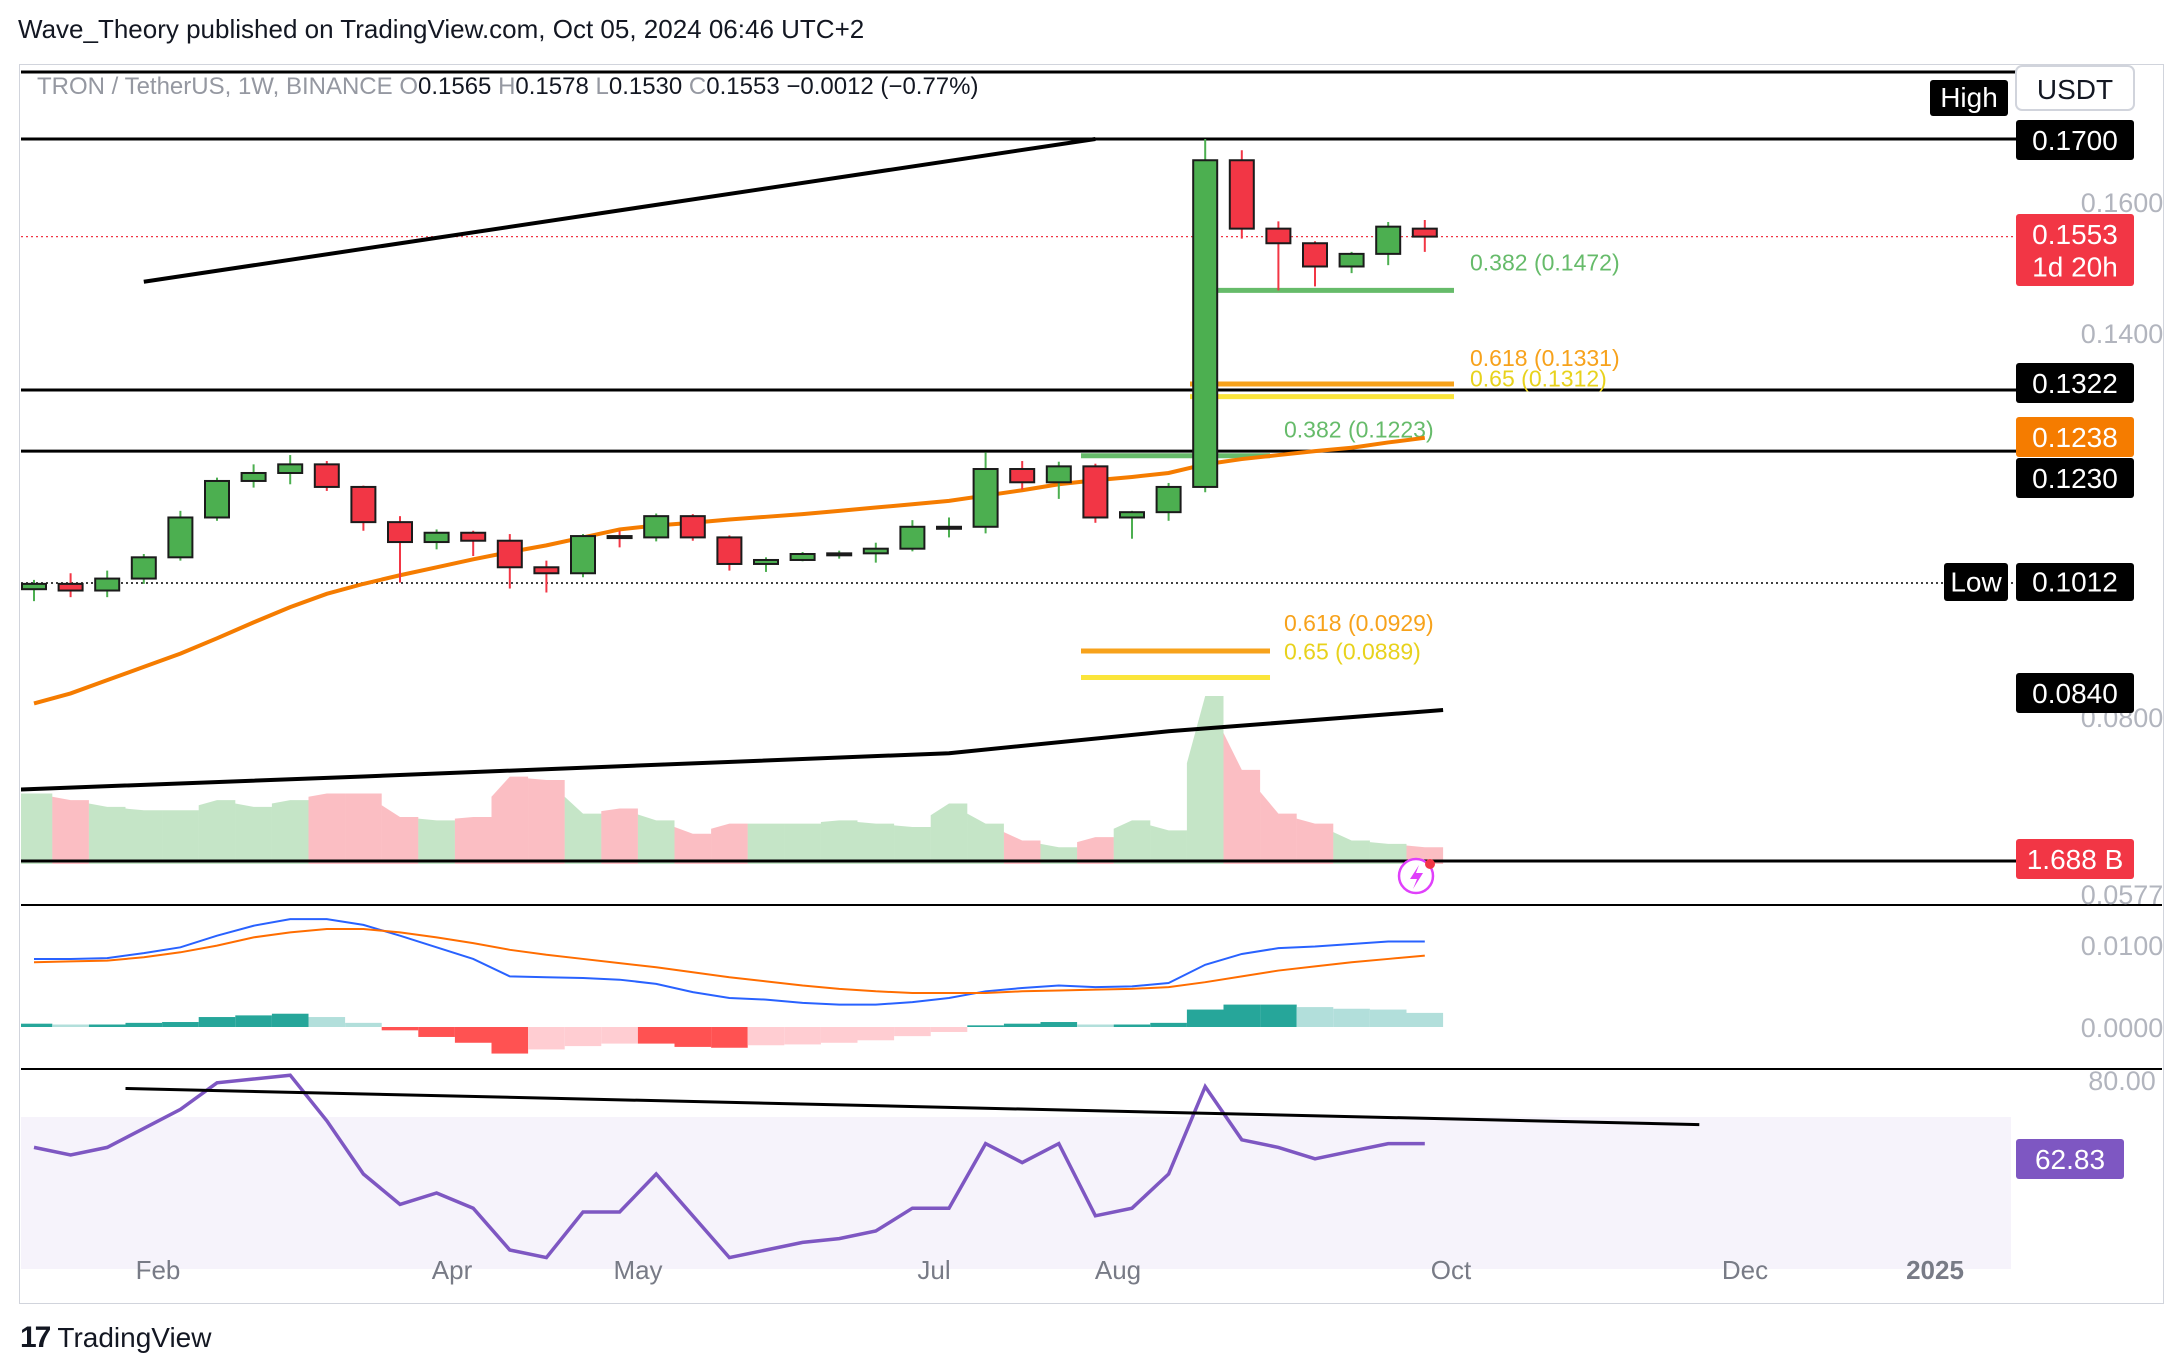 The image size is (2184, 1372). What do you see at coordinates (2122, 334) in the screenshot?
I see `price-axis-tick: 0.1400` at bounding box center [2122, 334].